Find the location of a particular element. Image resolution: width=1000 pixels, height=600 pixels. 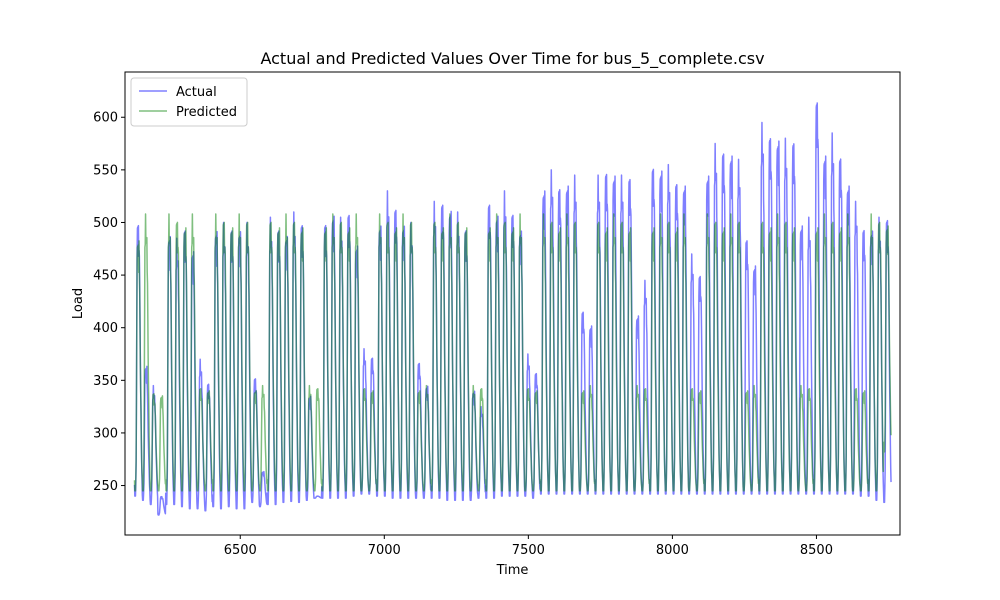

x-tick-label: 7500 is located at coordinates (528, 550).